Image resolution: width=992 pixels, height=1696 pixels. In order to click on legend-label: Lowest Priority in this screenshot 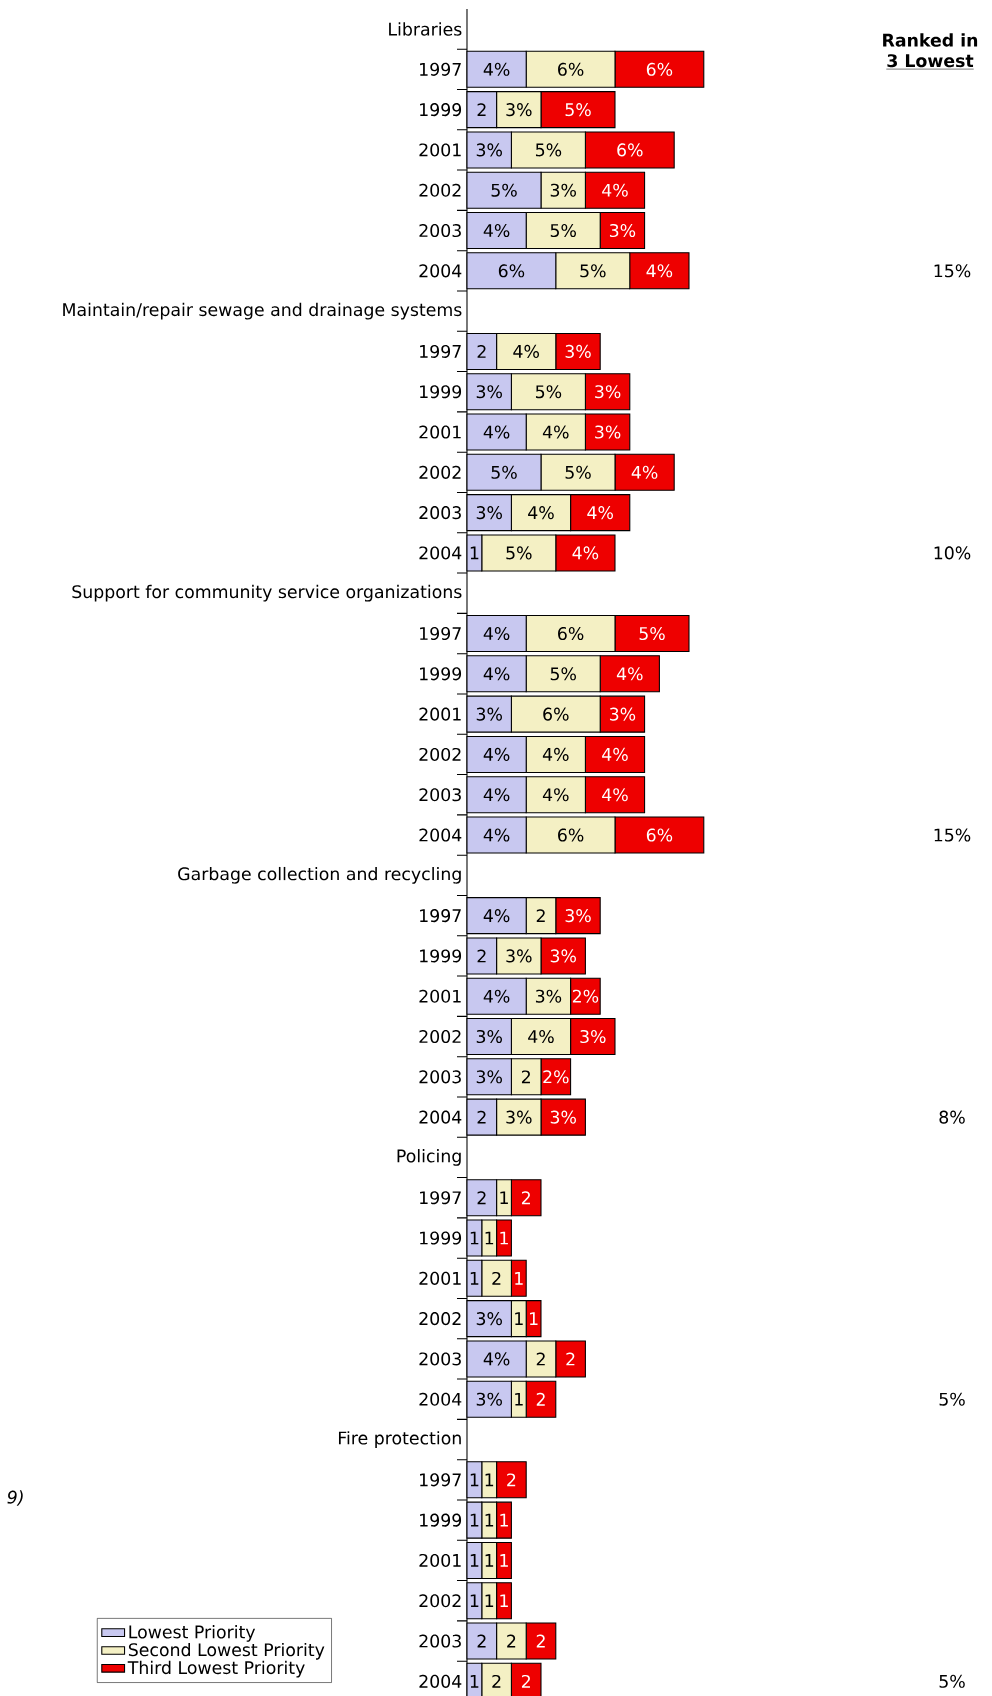, I will do `click(192, 1633)`.